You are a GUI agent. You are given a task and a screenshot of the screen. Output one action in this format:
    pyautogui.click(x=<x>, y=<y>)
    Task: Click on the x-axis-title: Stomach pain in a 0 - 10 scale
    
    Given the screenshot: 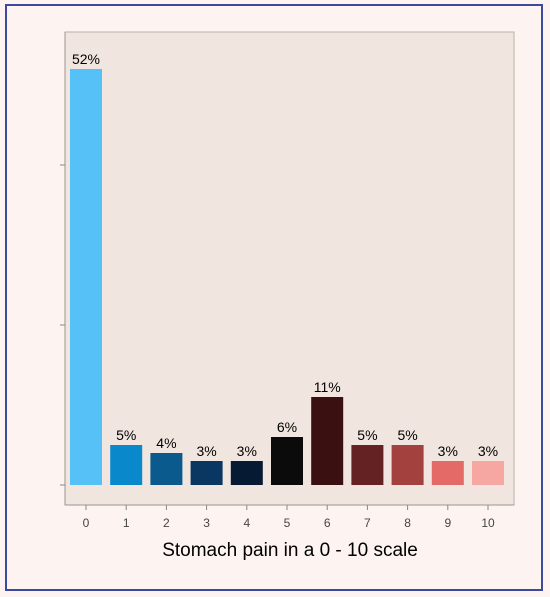 What is the action you would take?
    pyautogui.click(x=290, y=550)
    